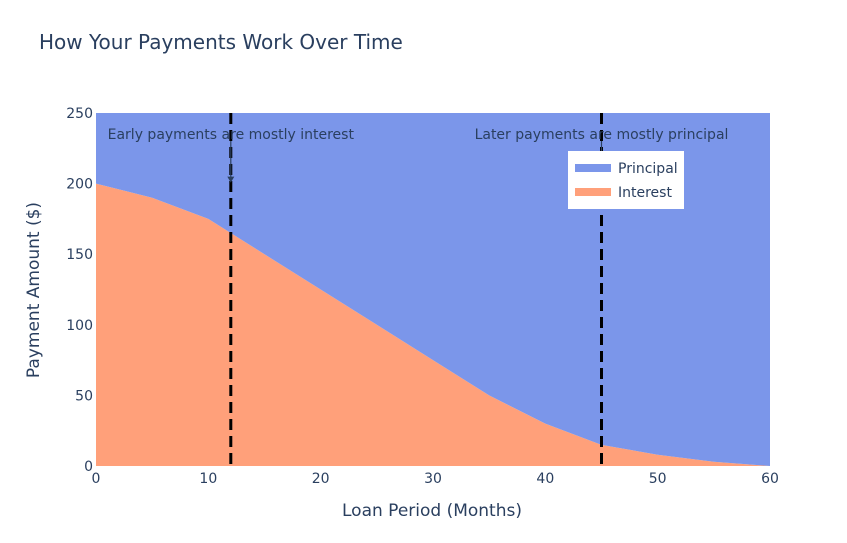 Image resolution: width=847 pixels, height=543 pixels. I want to click on legend-swatch-interest, so click(593, 192).